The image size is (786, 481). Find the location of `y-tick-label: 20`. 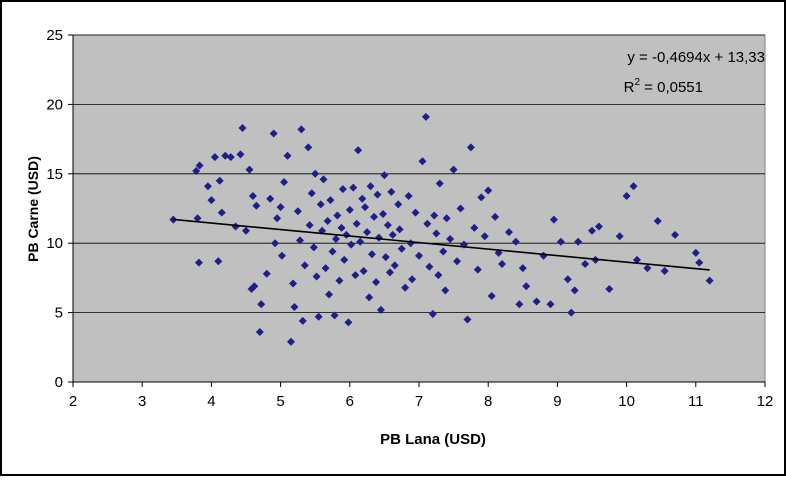

y-tick-label: 20 is located at coordinates (54, 104).